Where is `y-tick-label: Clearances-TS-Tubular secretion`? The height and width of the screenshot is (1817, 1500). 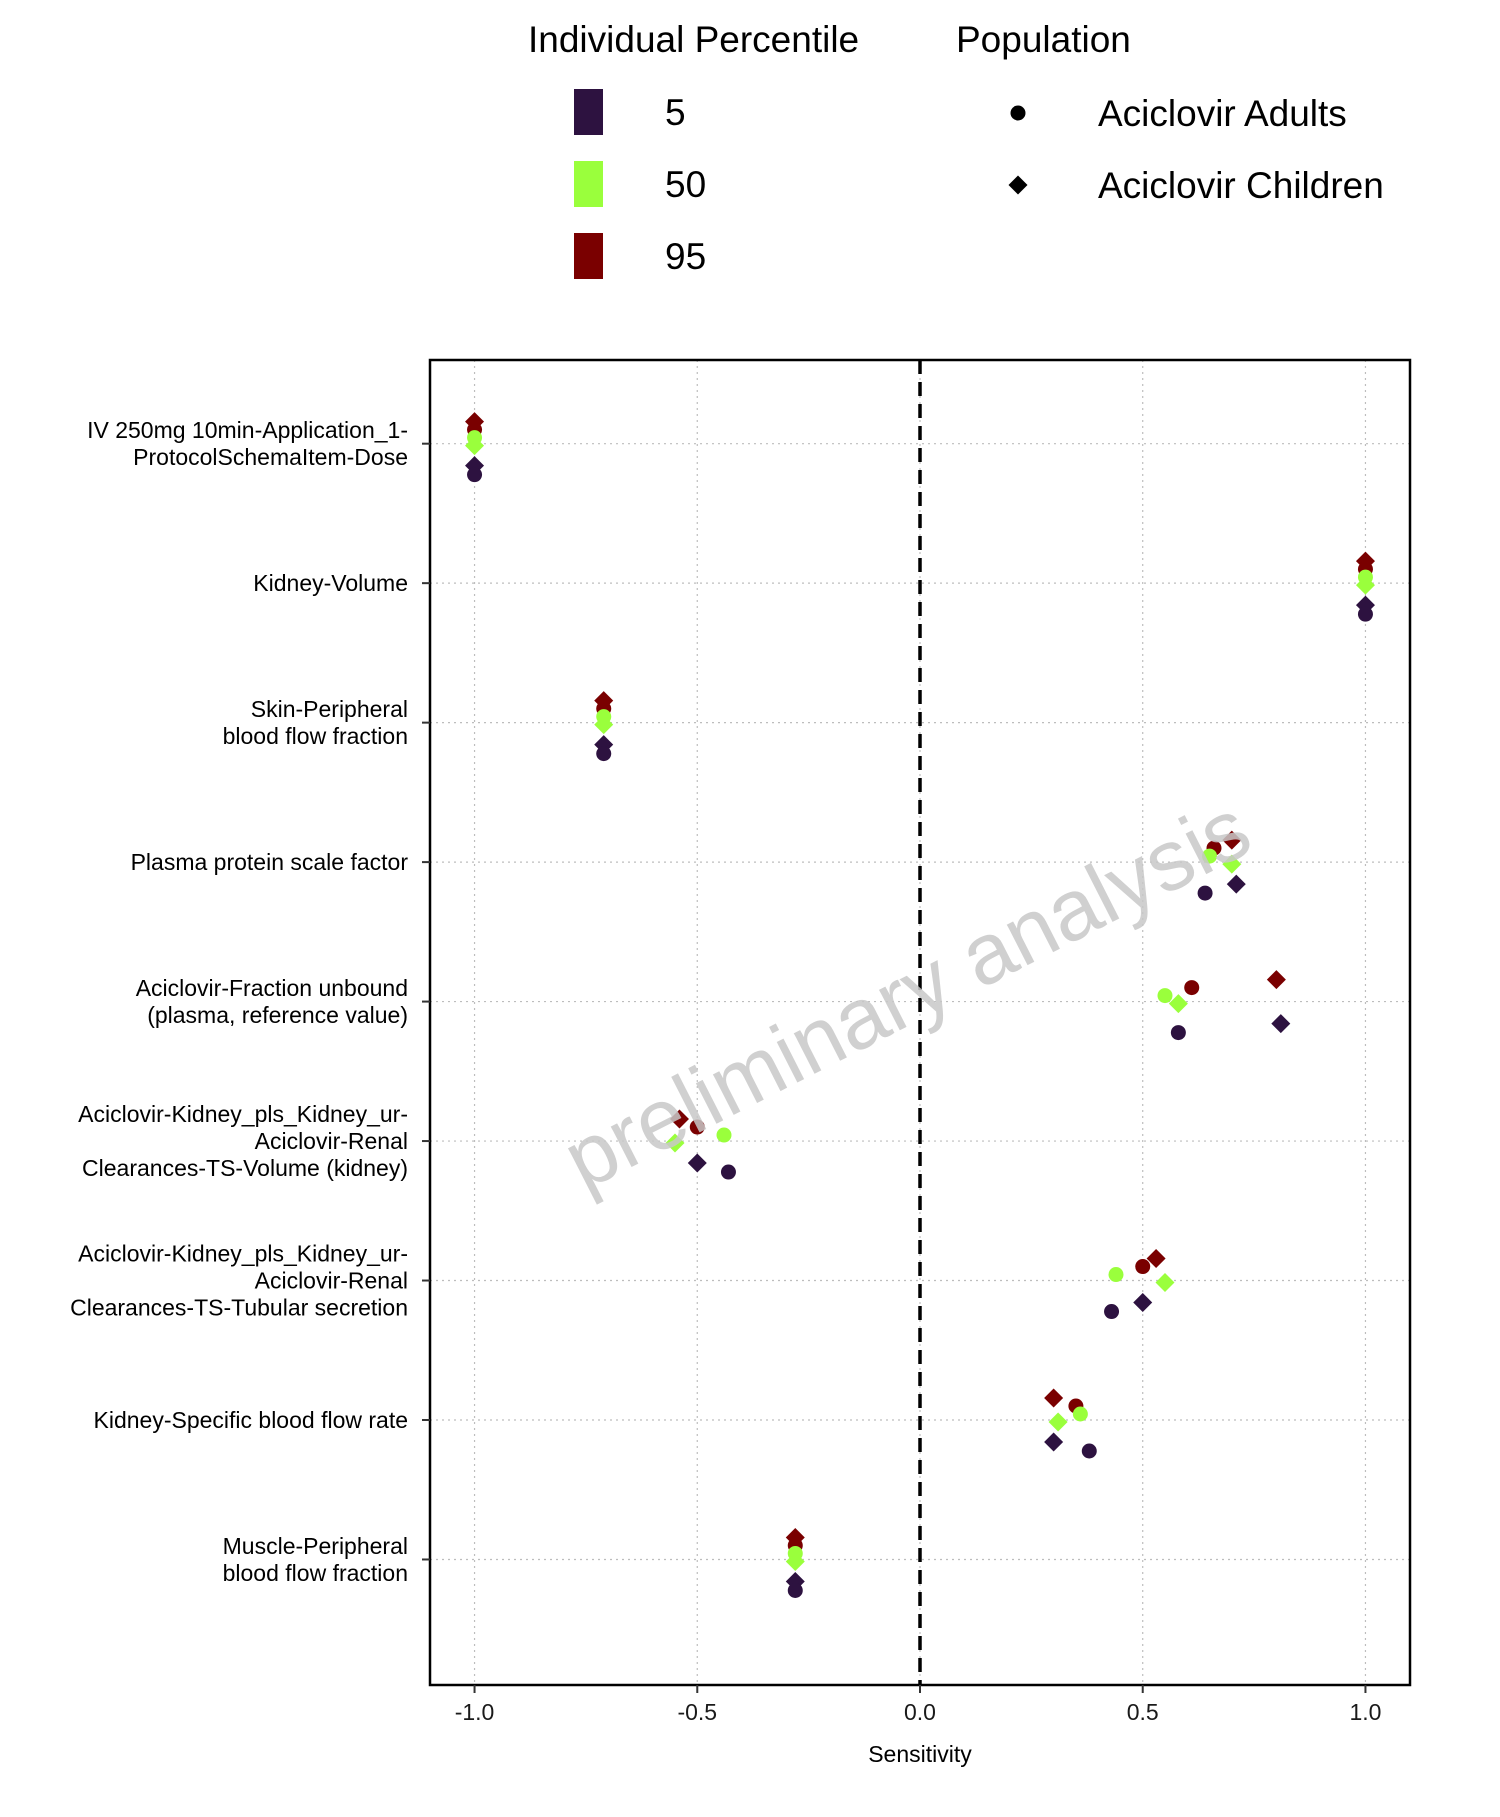 y-tick-label: Clearances-TS-Tubular secretion is located at coordinates (239, 1308).